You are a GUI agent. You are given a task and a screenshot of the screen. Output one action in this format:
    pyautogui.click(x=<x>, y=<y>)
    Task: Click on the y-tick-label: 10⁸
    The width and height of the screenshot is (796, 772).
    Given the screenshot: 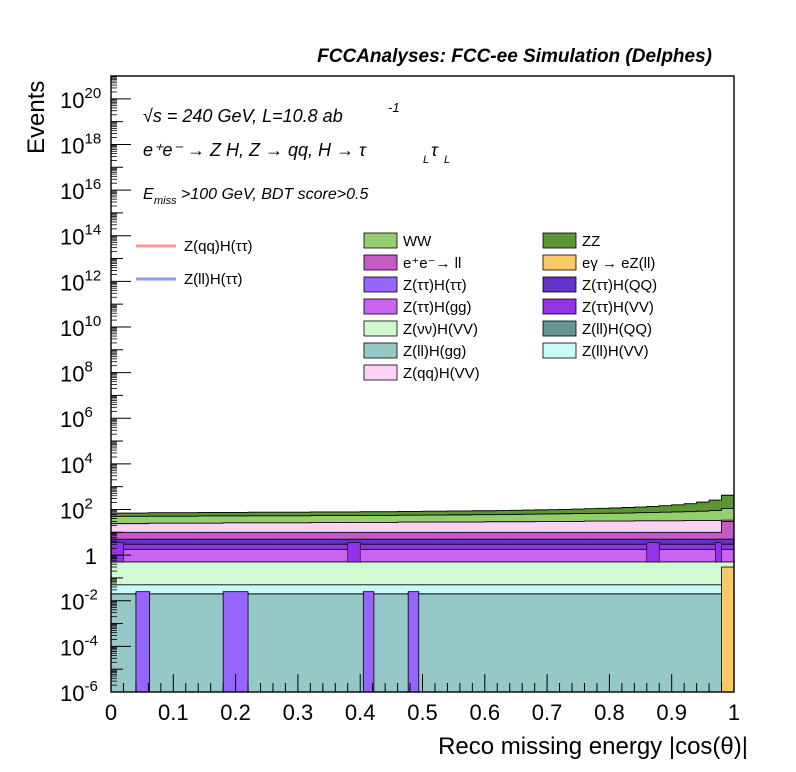 What is the action you would take?
    pyautogui.click(x=76, y=373)
    